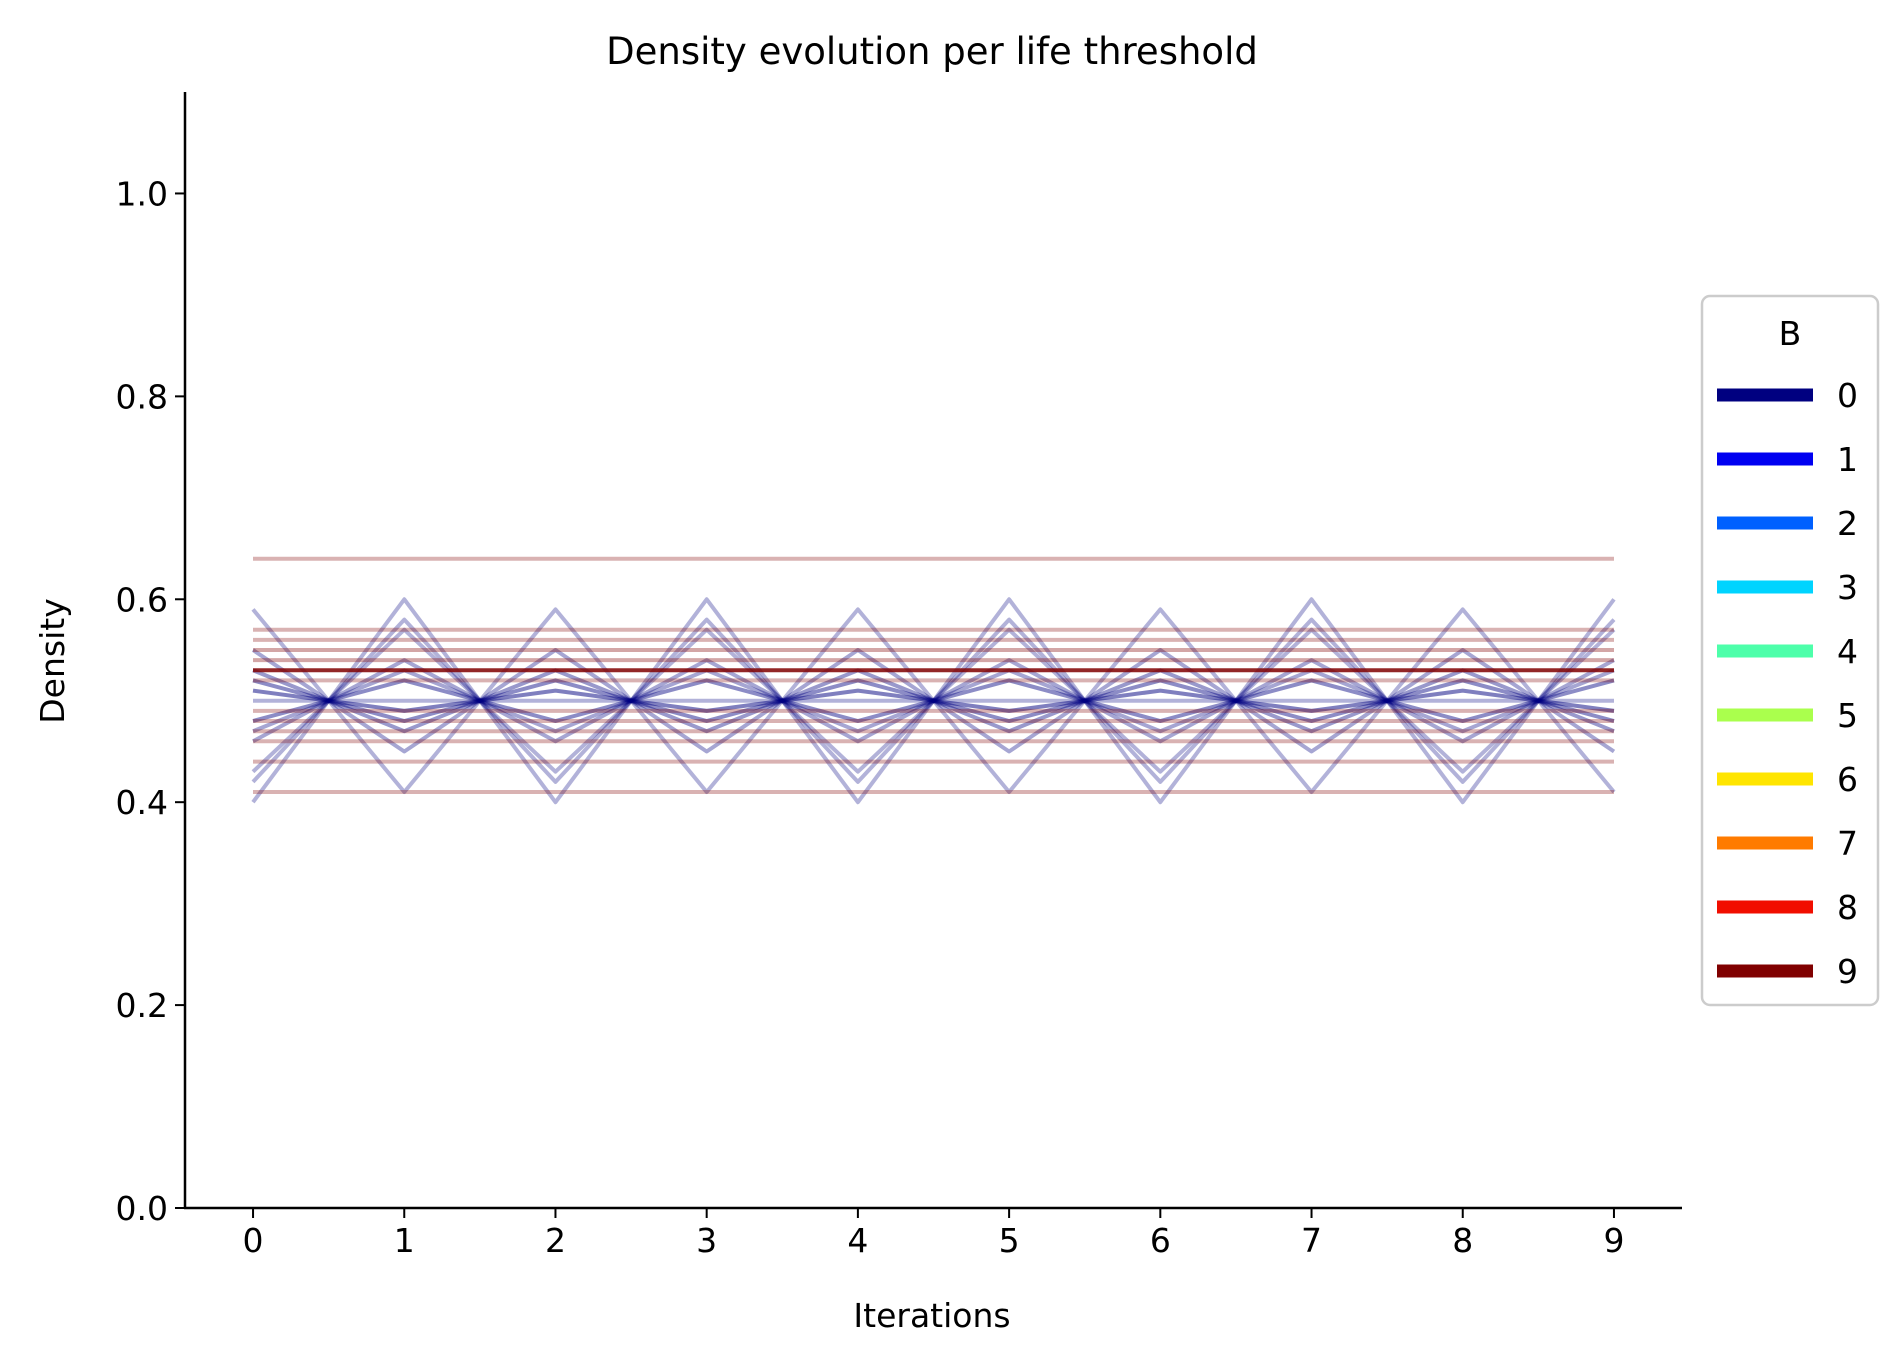 The width and height of the screenshot is (1899, 1361). Describe the element at coordinates (1847, 459) in the screenshot. I see `legend-label: 1` at that location.